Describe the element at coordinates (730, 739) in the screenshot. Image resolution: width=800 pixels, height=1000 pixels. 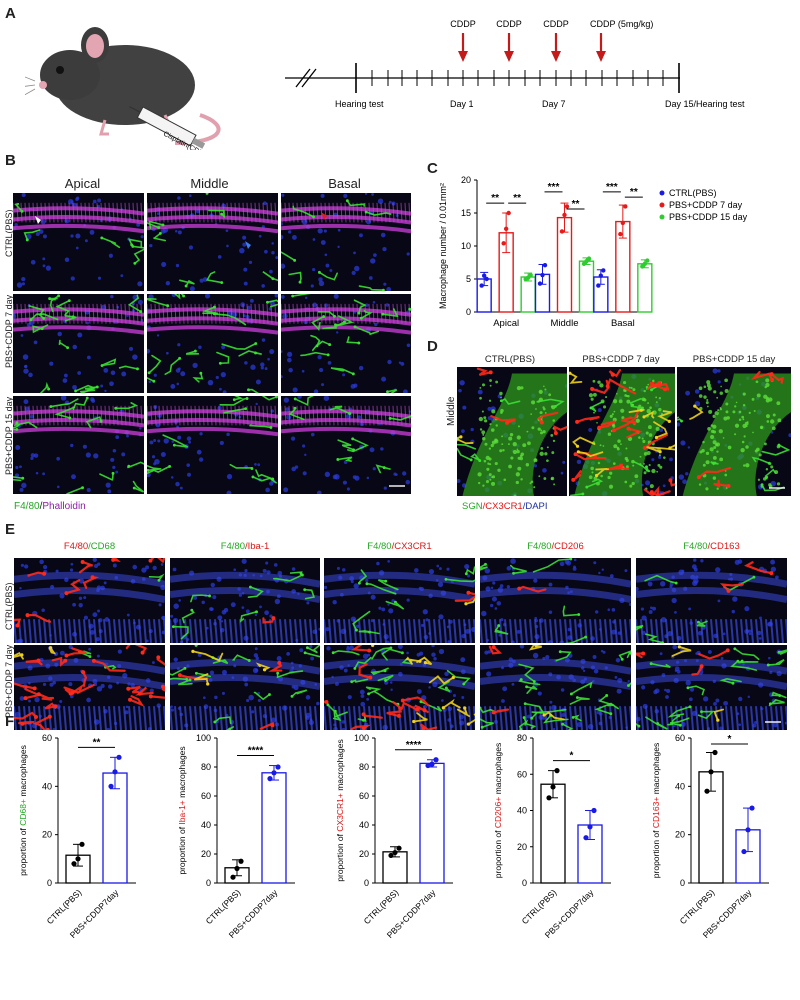
I see `sig-label: *` at that location.